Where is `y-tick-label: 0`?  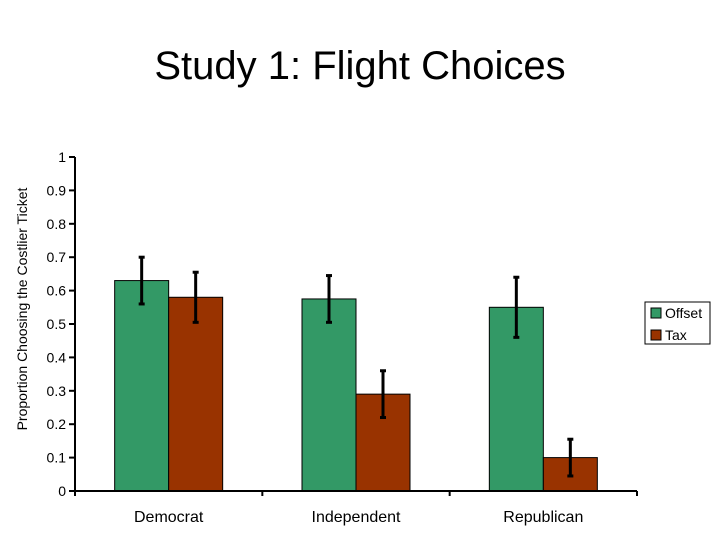 y-tick-label: 0 is located at coordinates (62, 491).